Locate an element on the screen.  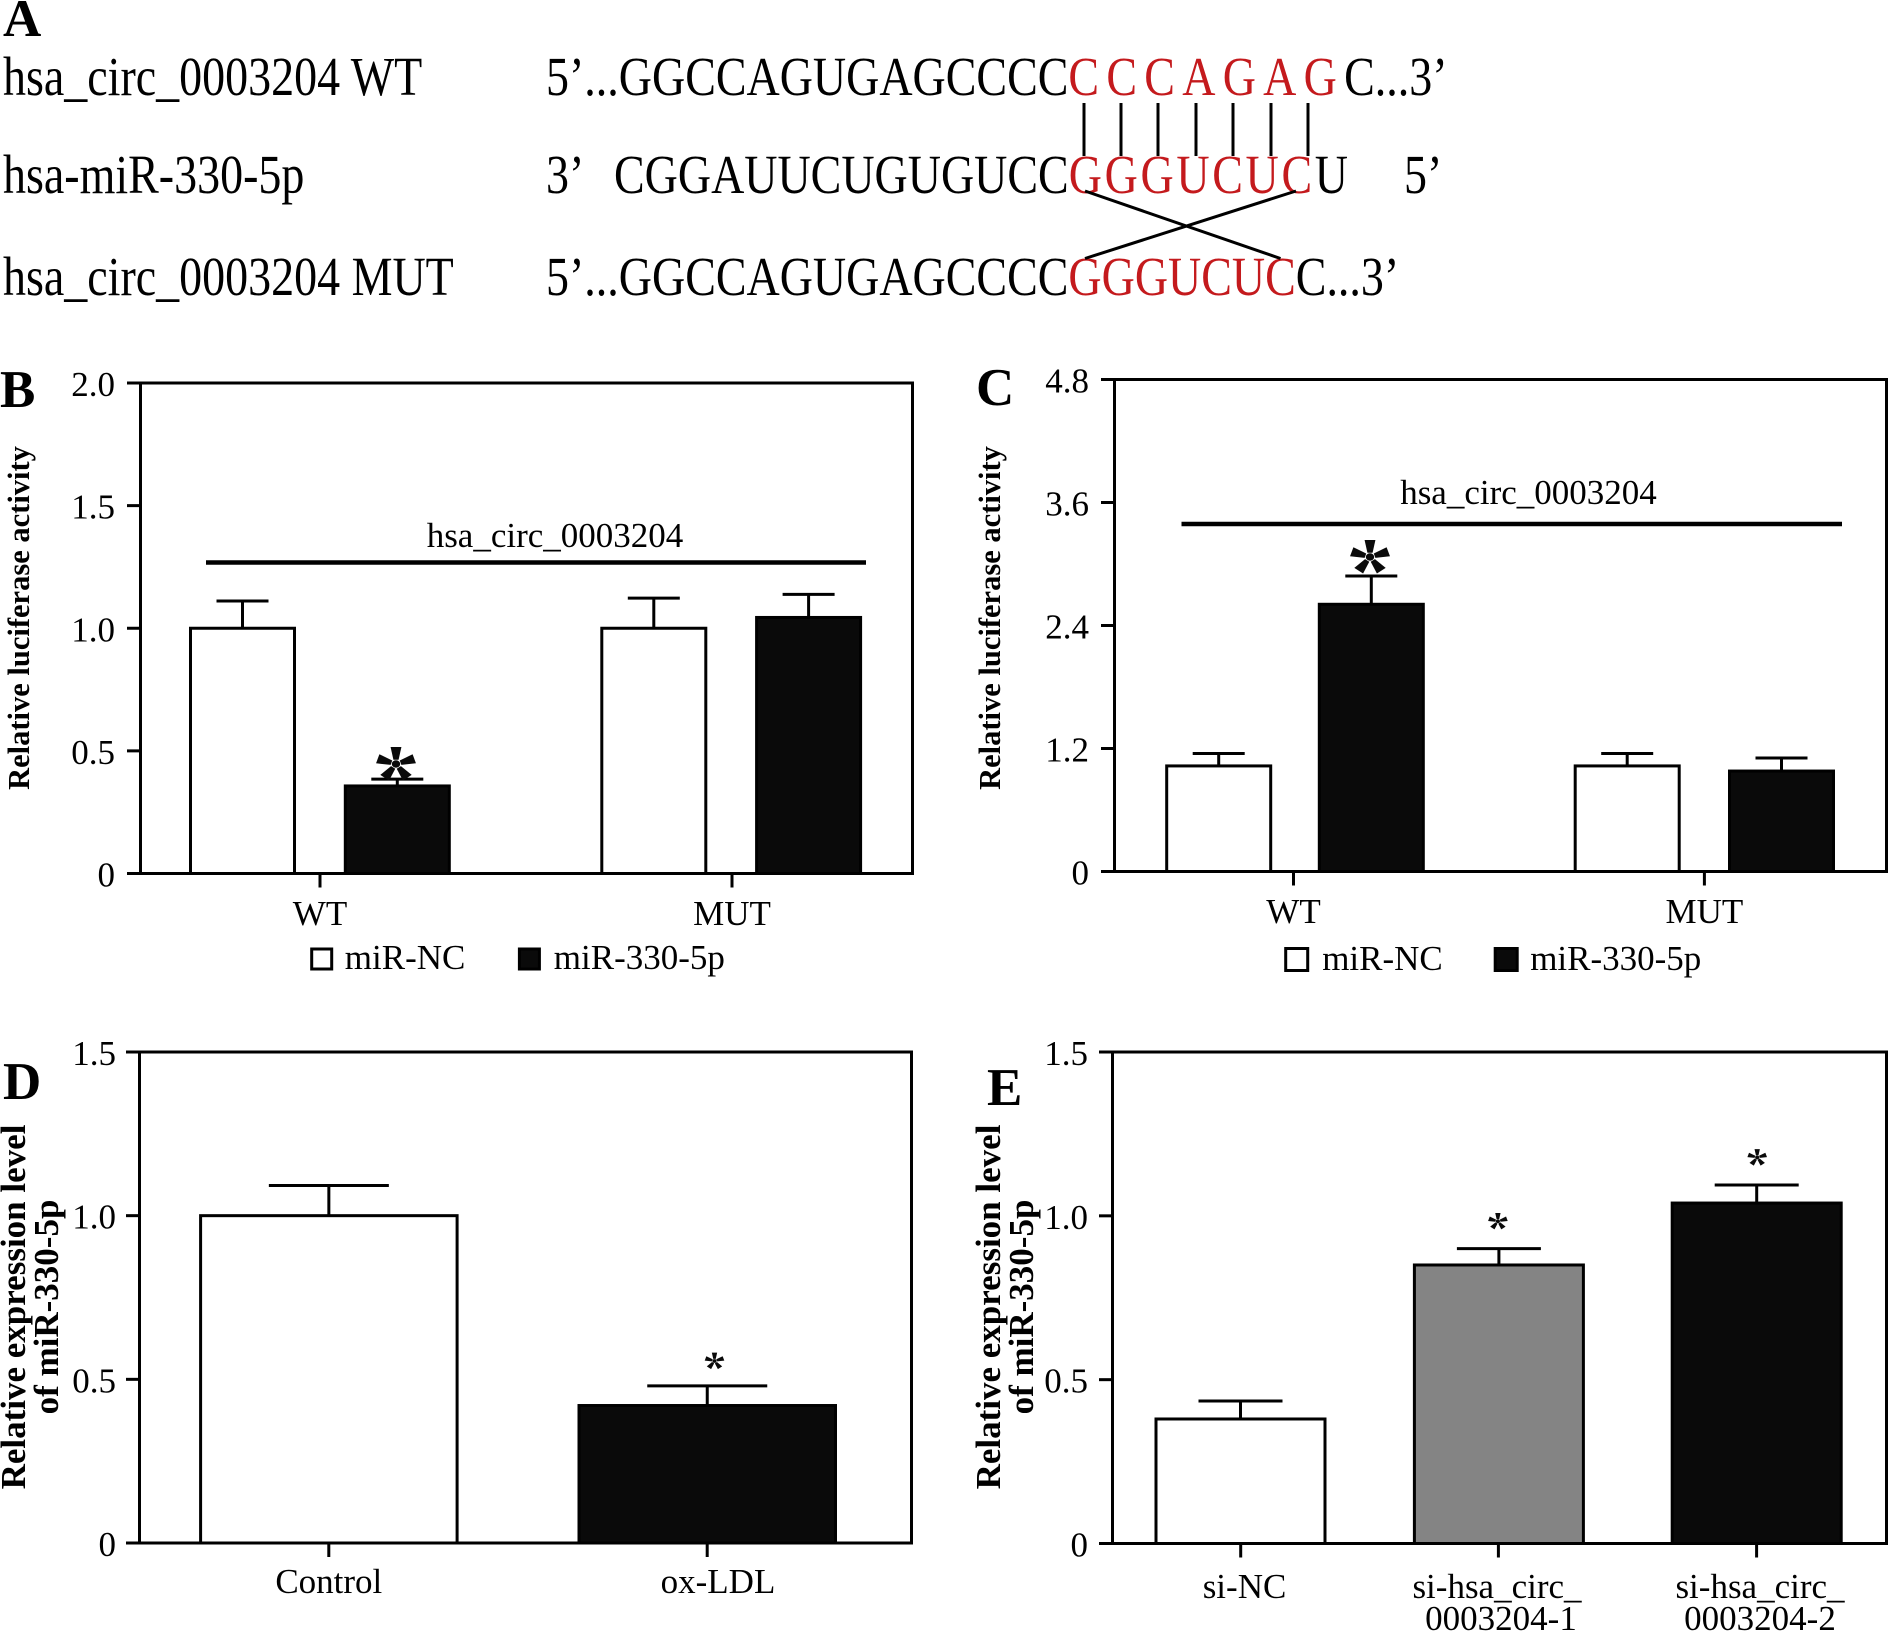
svg-text: 2.4 is located at coordinates (1067, 627).